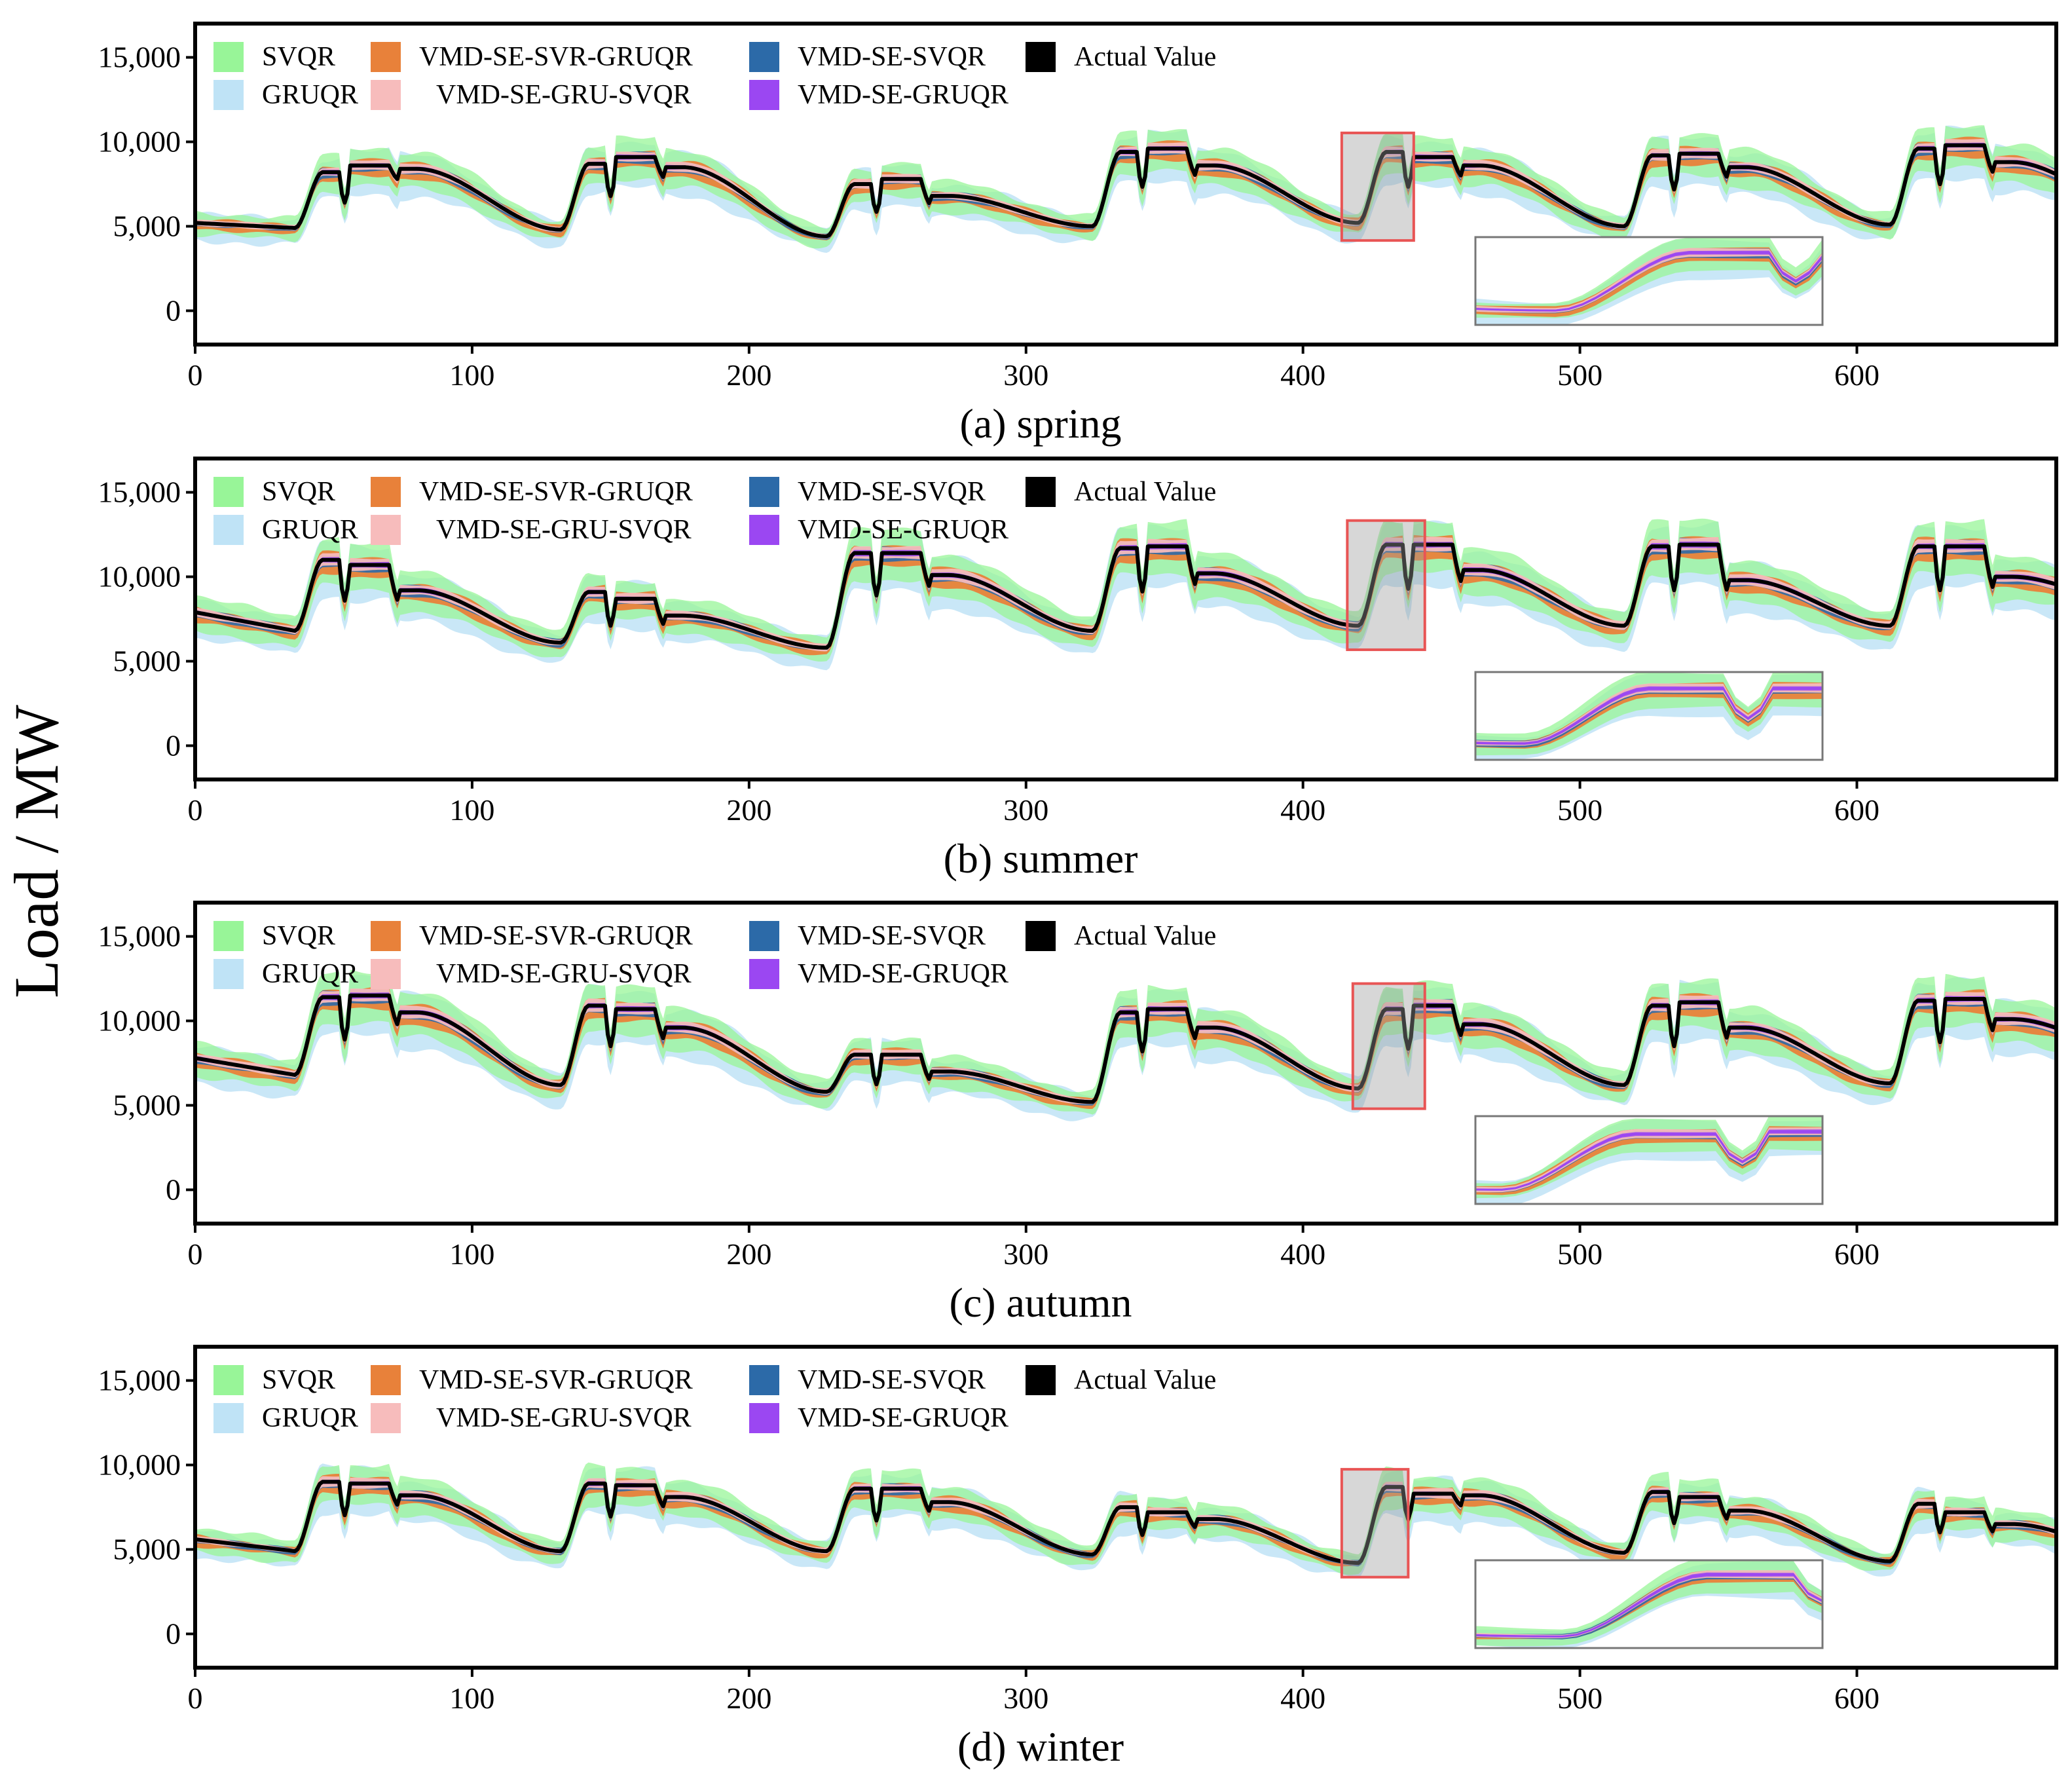 This screenshot has width=2072, height=1781. I want to click on y-axis-title: Load / MW, so click(36, 851).